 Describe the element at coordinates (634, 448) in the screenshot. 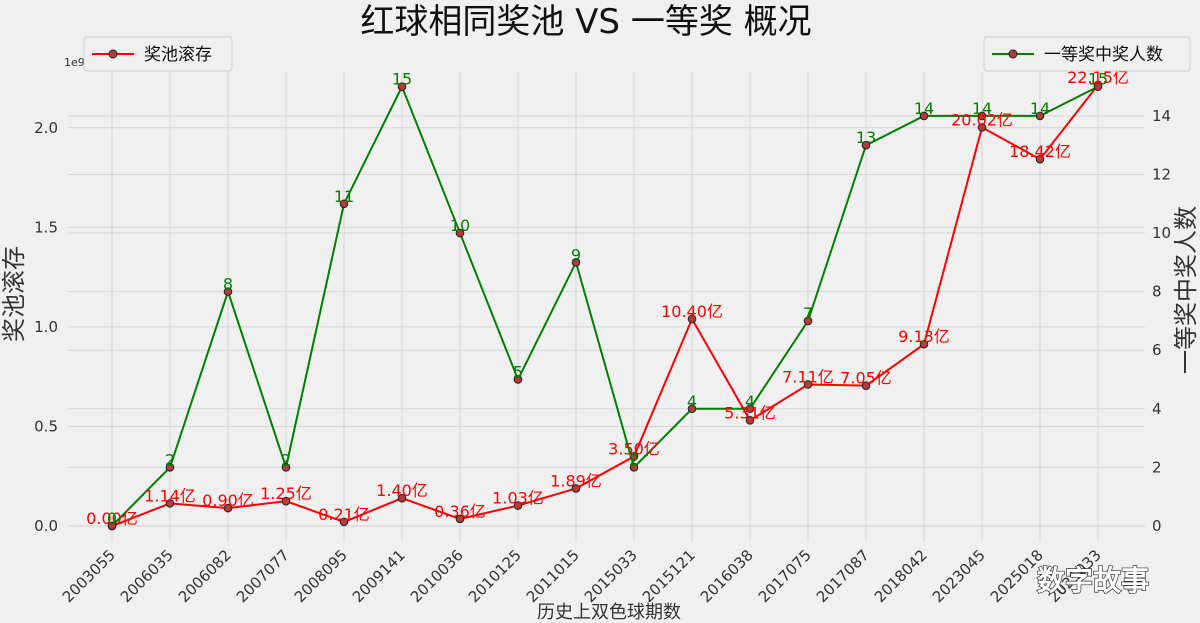

I see `pool-data-label: 3.50亿` at that location.